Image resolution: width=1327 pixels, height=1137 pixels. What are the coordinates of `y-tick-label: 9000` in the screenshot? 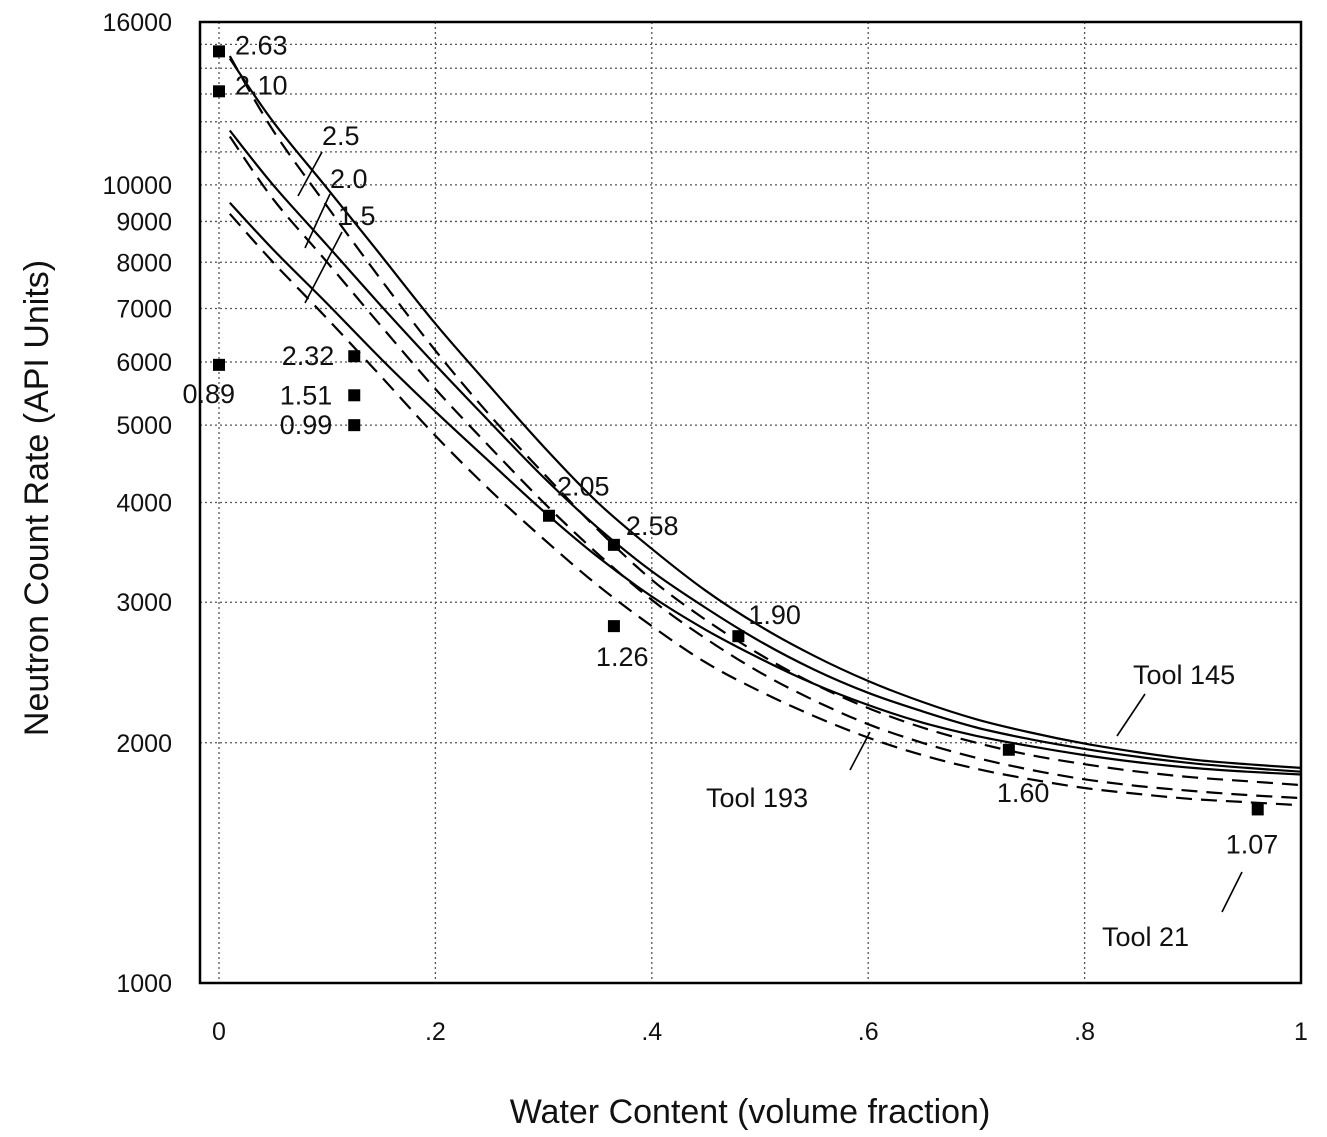 It's located at (144, 222).